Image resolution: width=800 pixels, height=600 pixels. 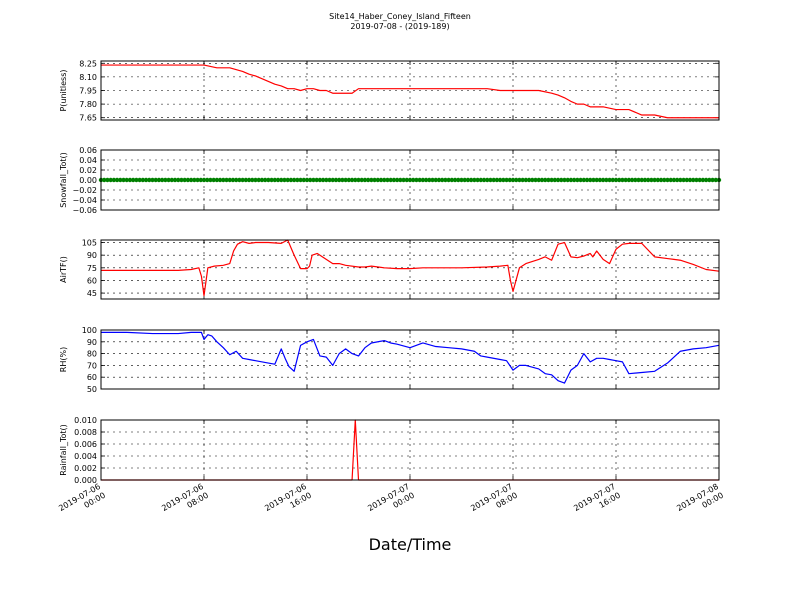 I want to click on panel-3: 105 90 75 60 45 AirTF(), so click(x=389, y=269).